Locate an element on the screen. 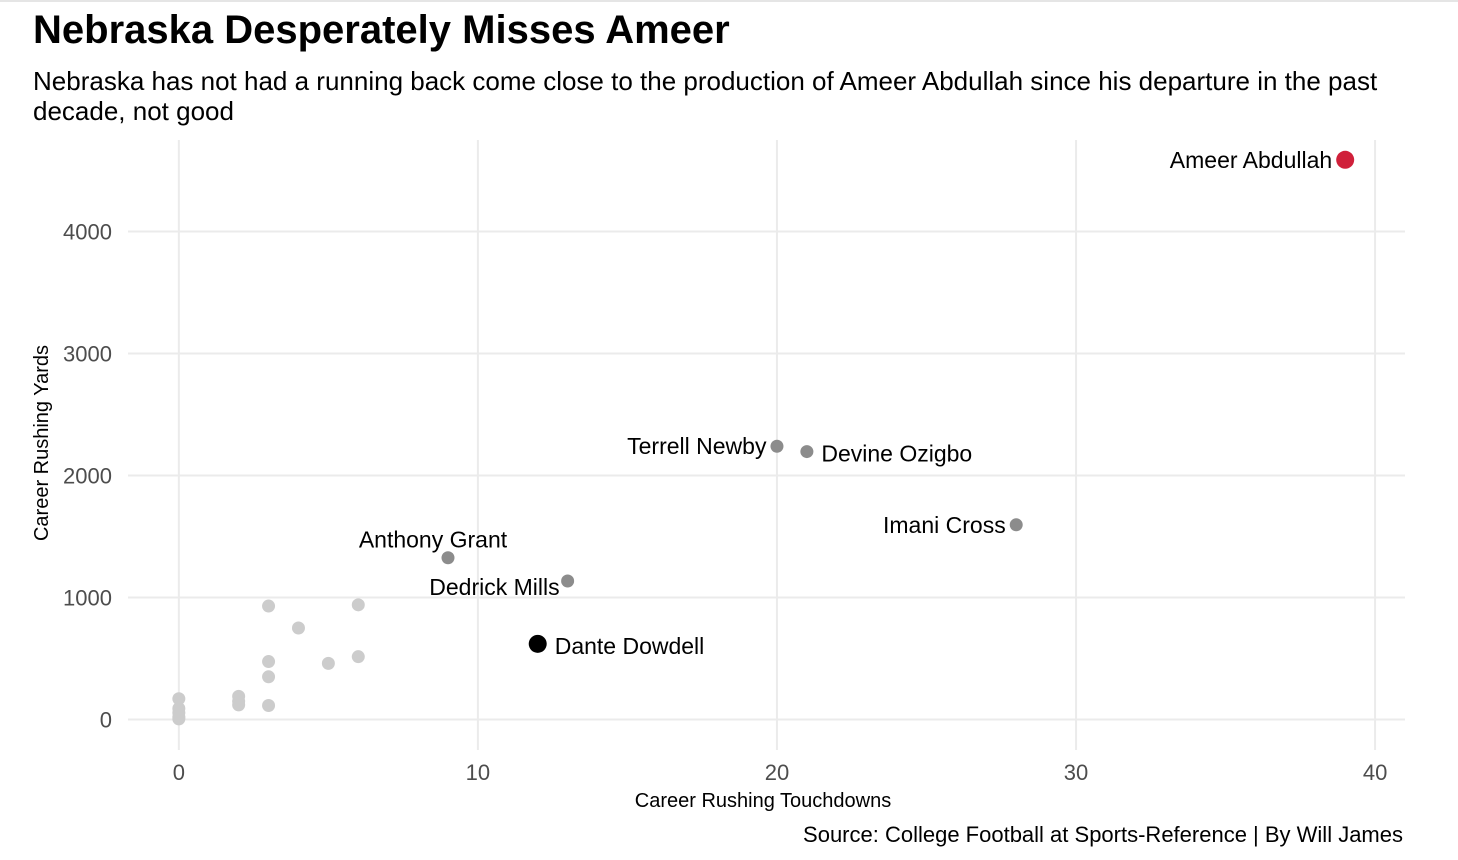 The height and width of the screenshot is (860, 1458). x-tick-label: 20 is located at coordinates (777, 772).